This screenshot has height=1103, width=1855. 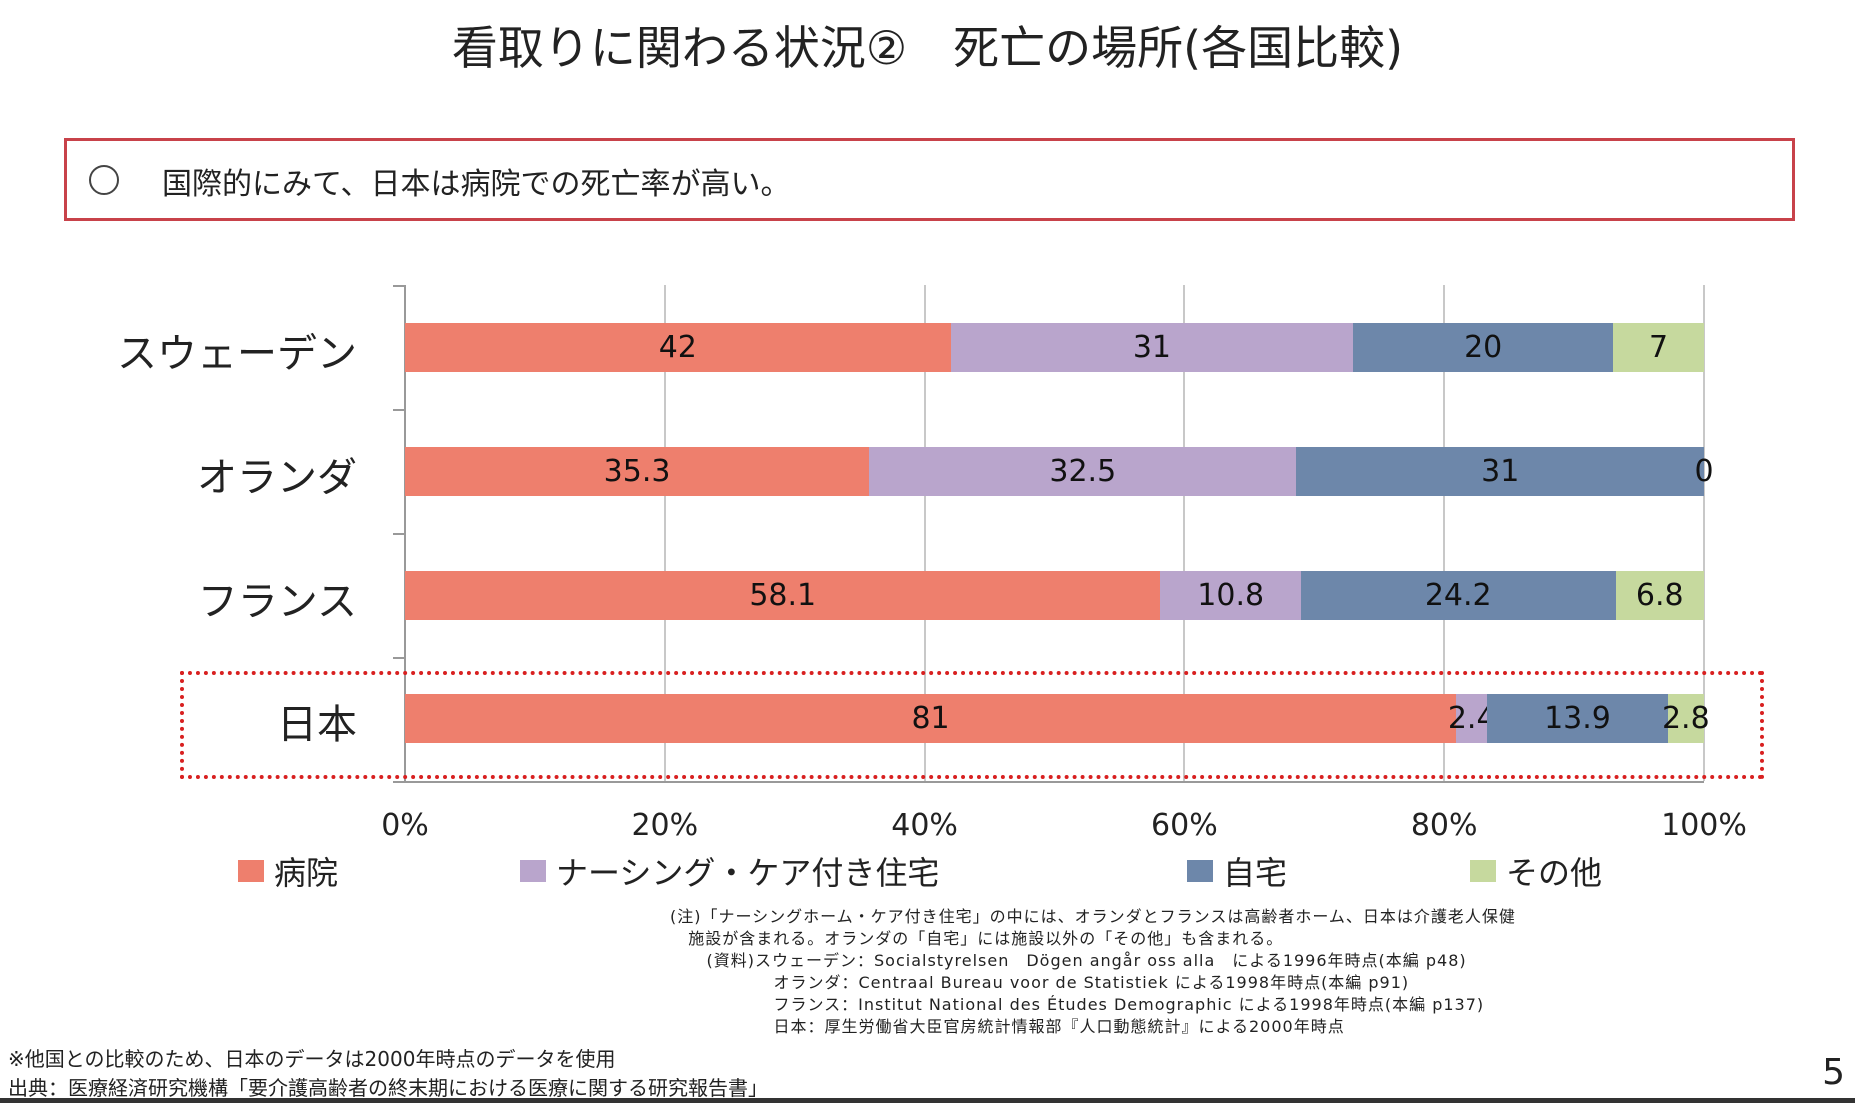 What do you see at coordinates (1184, 825) in the screenshot?
I see `x-tick-label: 60%` at bounding box center [1184, 825].